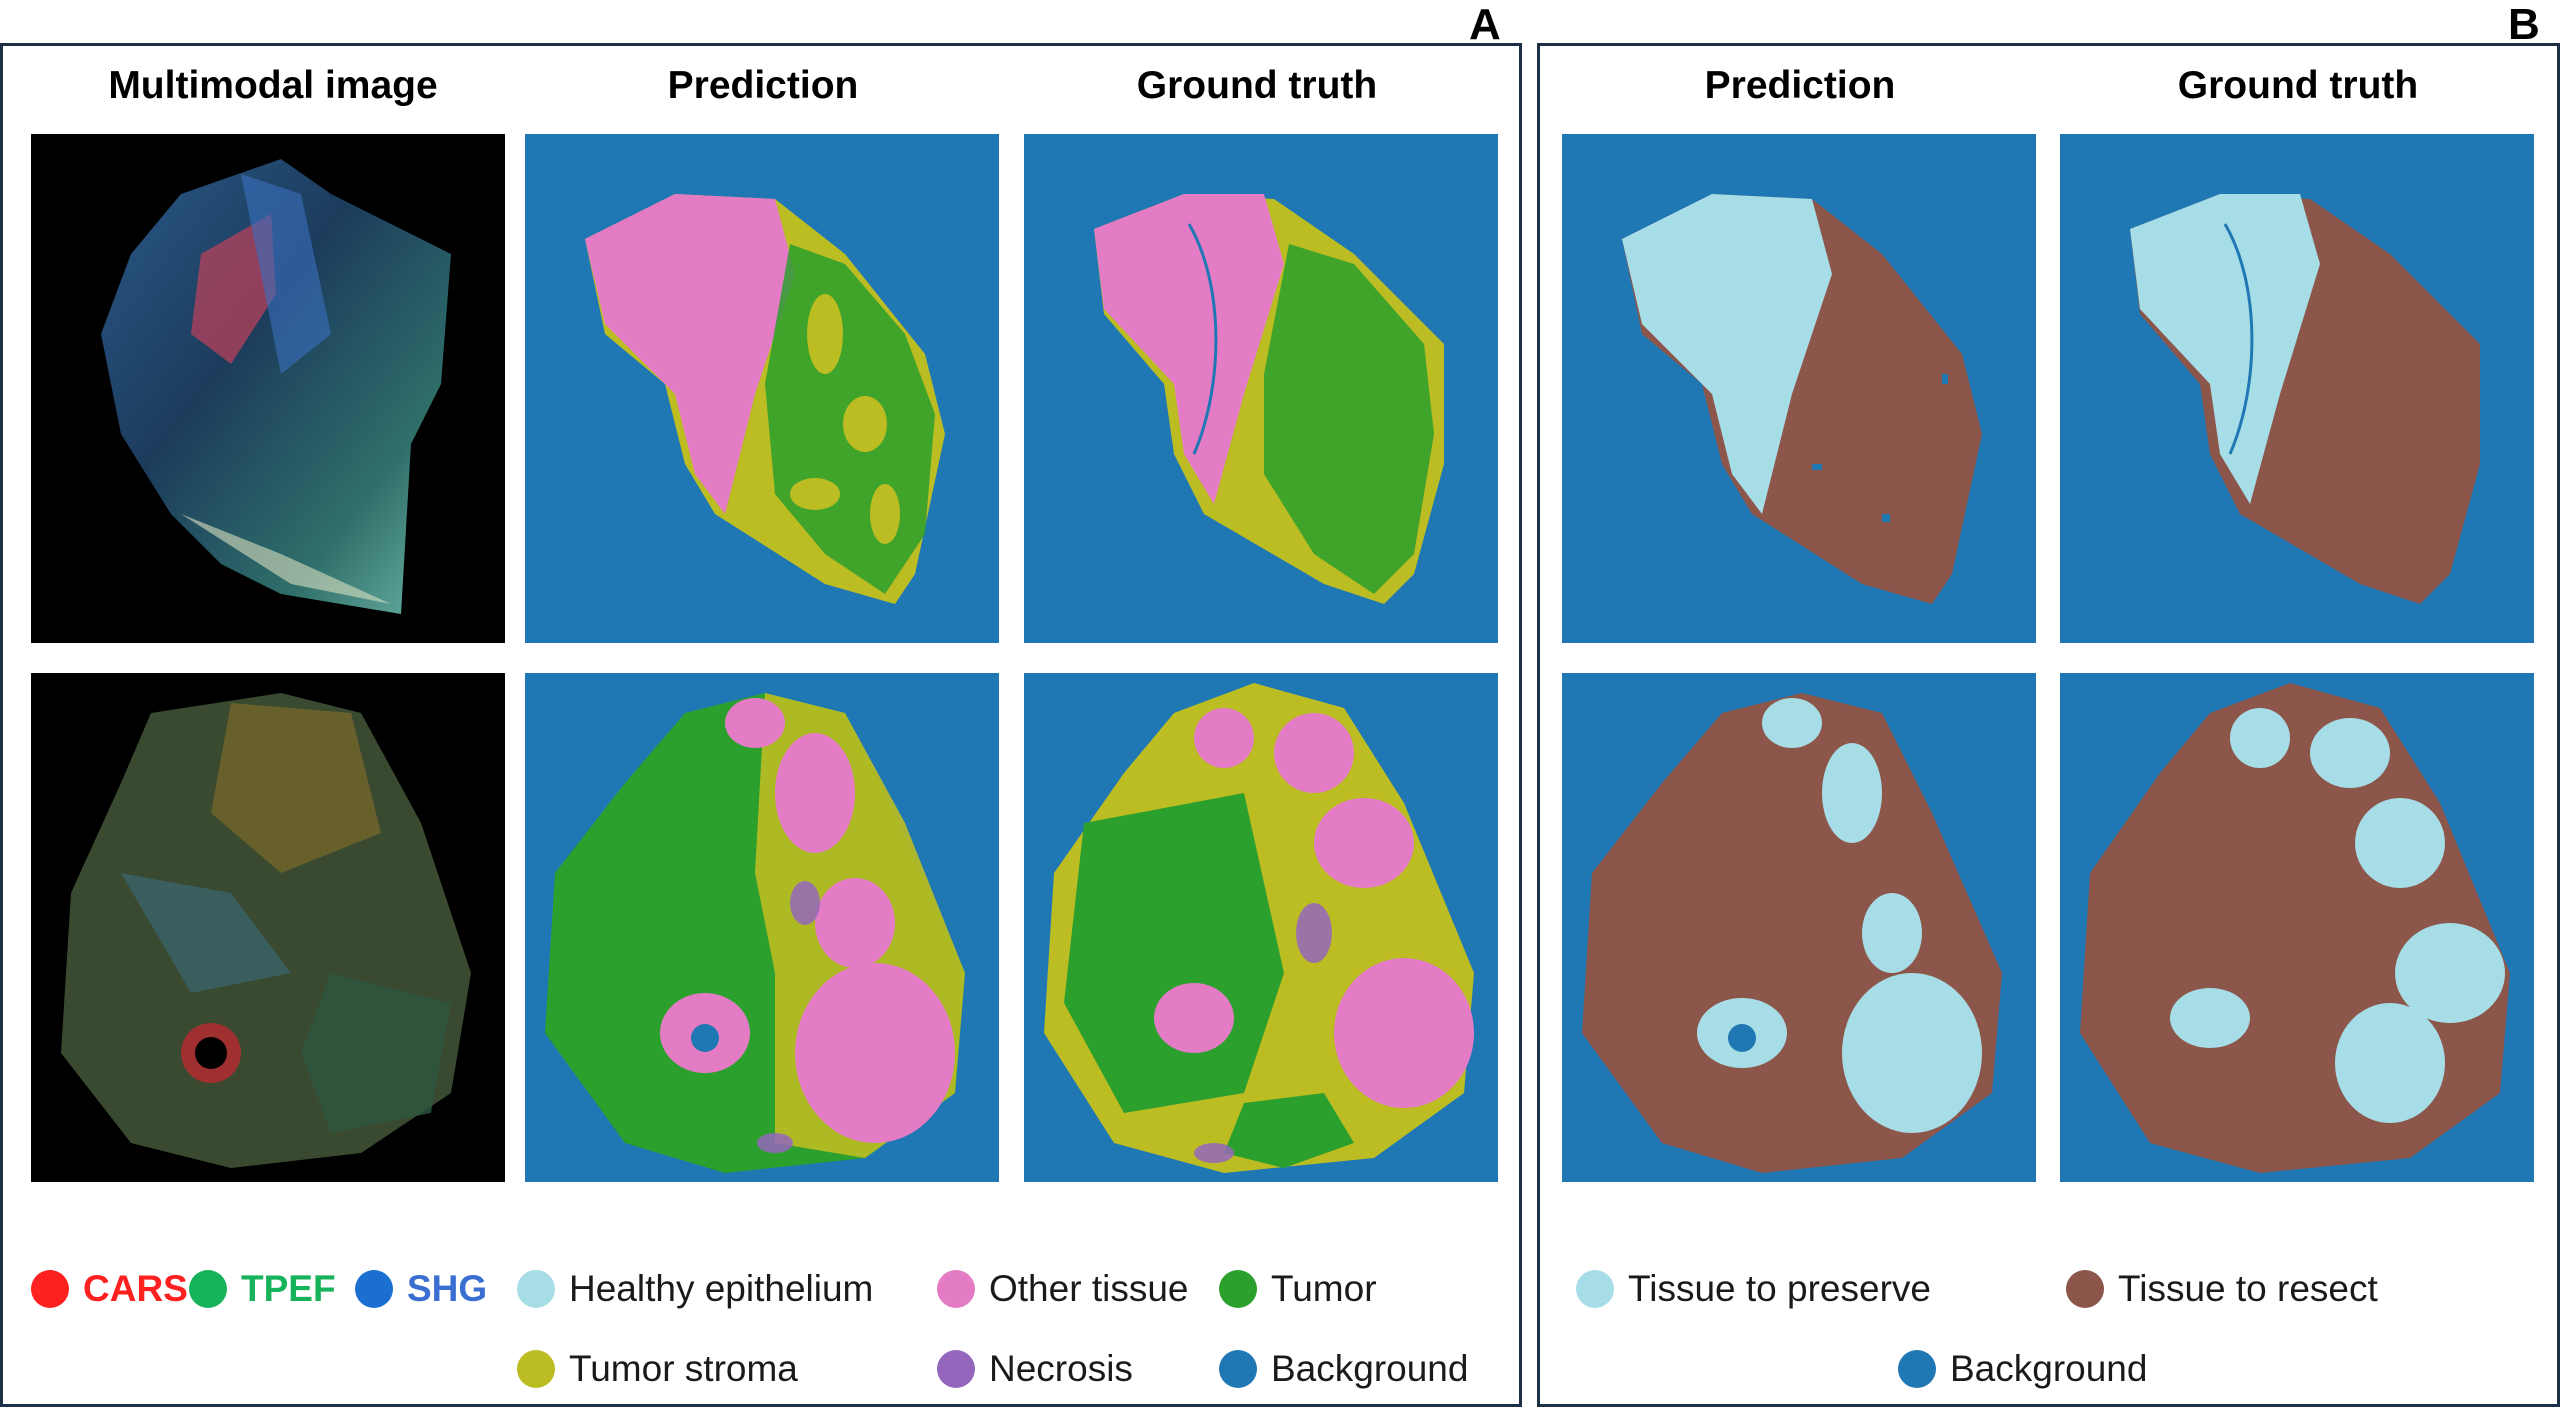  What do you see at coordinates (374, 1289) in the screenshot?
I see `shg-color-dot` at bounding box center [374, 1289].